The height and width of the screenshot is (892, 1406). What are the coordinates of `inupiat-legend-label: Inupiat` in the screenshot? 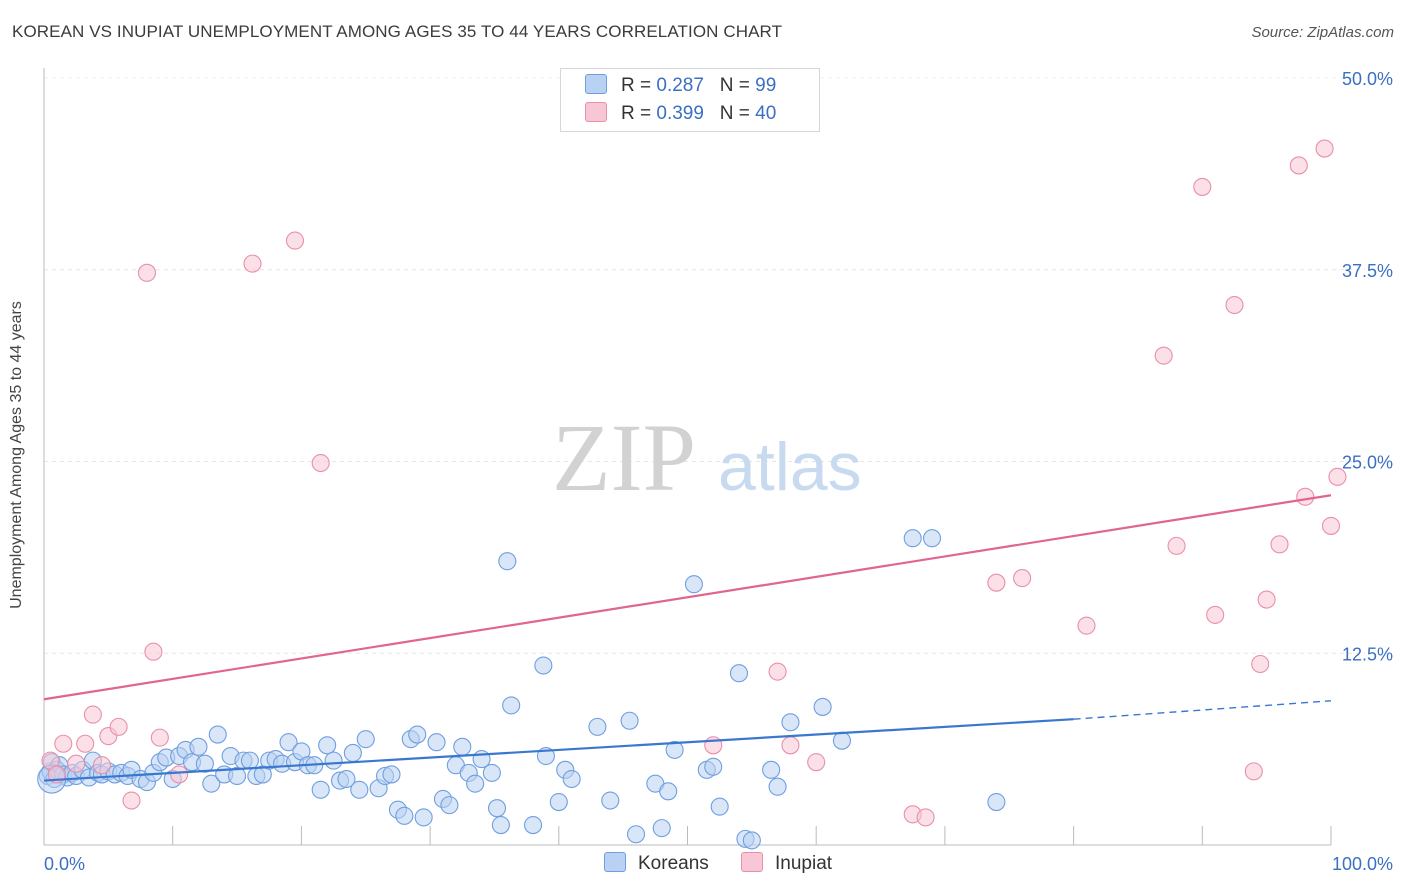 It's located at (804, 863).